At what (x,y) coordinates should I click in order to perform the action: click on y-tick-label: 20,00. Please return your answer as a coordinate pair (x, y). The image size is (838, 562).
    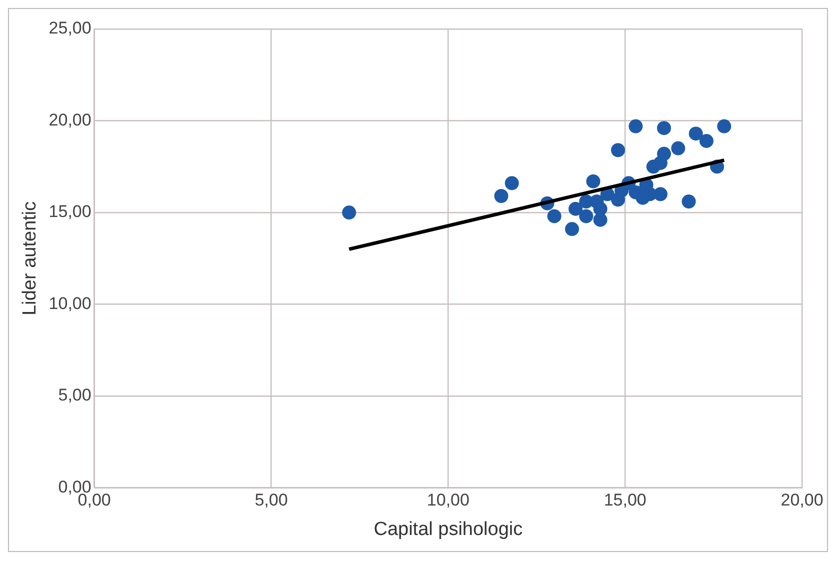
    Looking at the image, I should click on (70, 120).